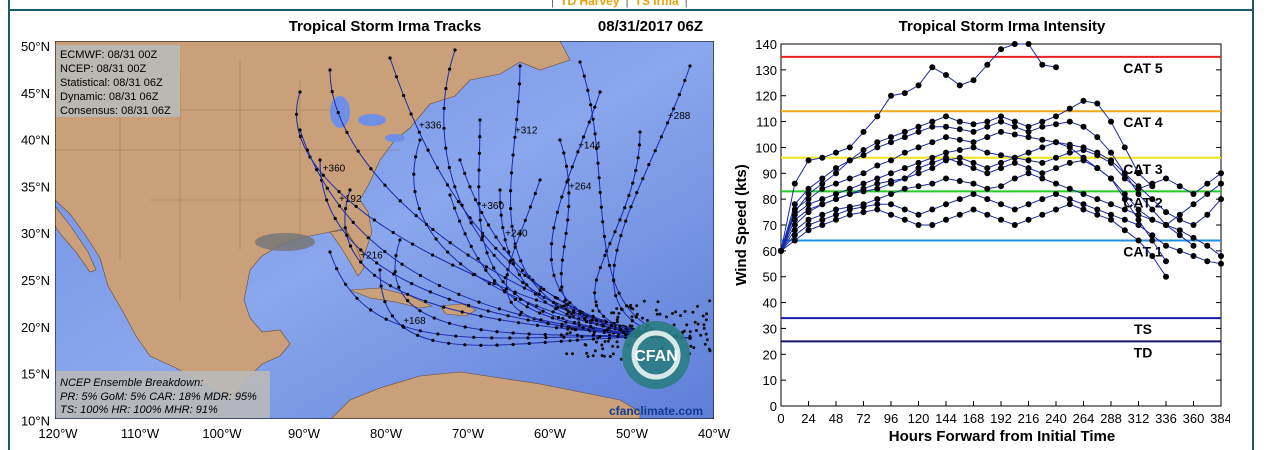  Describe the element at coordinates (770, 173) in the screenshot. I see `y-tick-label: 90` at that location.